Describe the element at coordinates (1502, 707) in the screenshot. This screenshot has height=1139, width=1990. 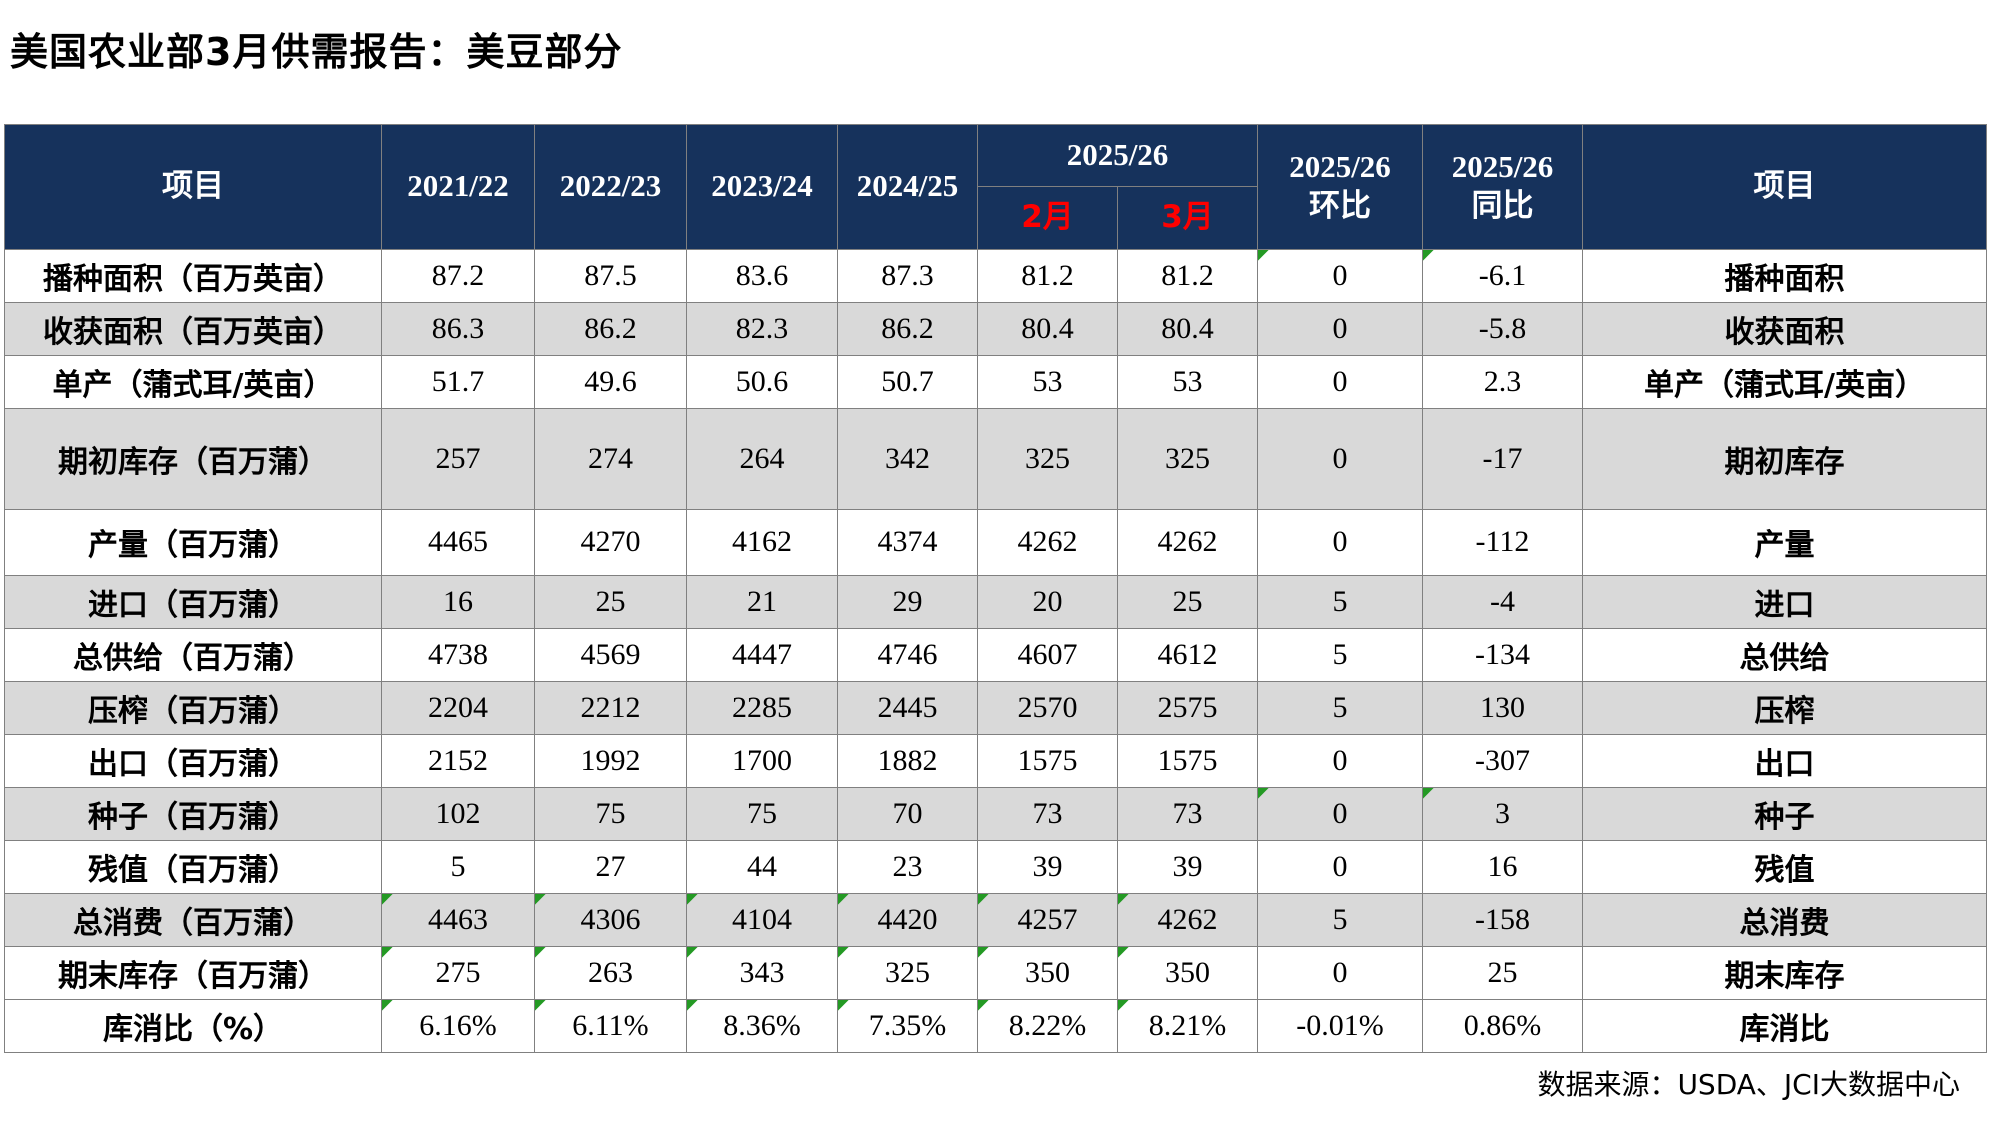
I see `cell-value: 130` at that location.